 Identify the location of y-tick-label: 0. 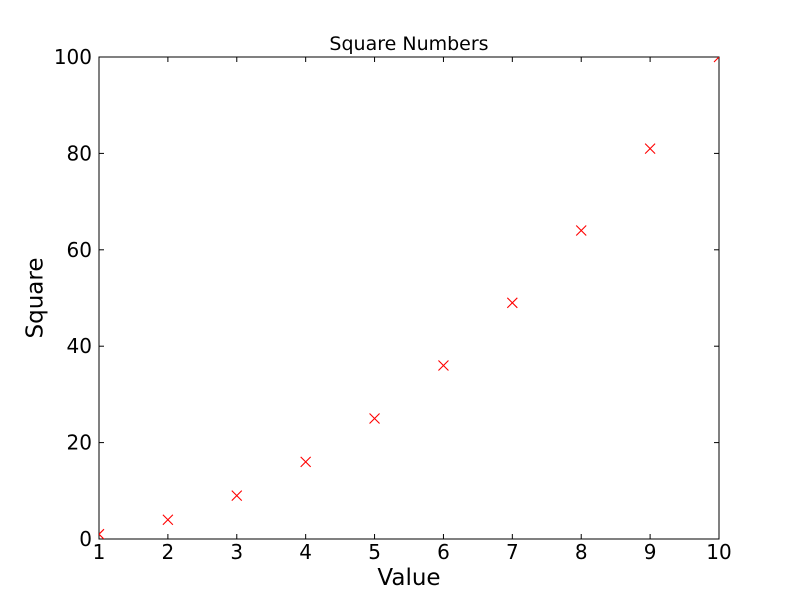
(85, 539).